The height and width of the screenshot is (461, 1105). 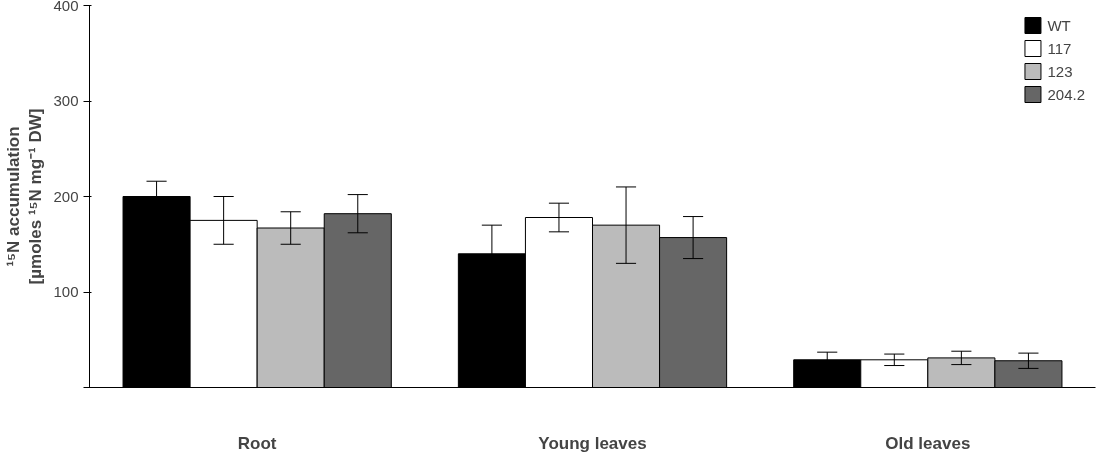 I want to click on legend-label: 117, so click(x=1059, y=48).